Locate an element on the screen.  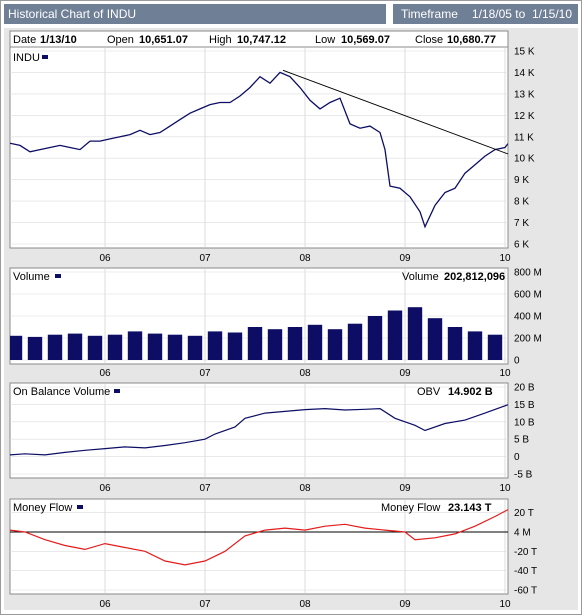
price-x-axis: 06 07 08 09 10 is located at coordinates (305, 258).